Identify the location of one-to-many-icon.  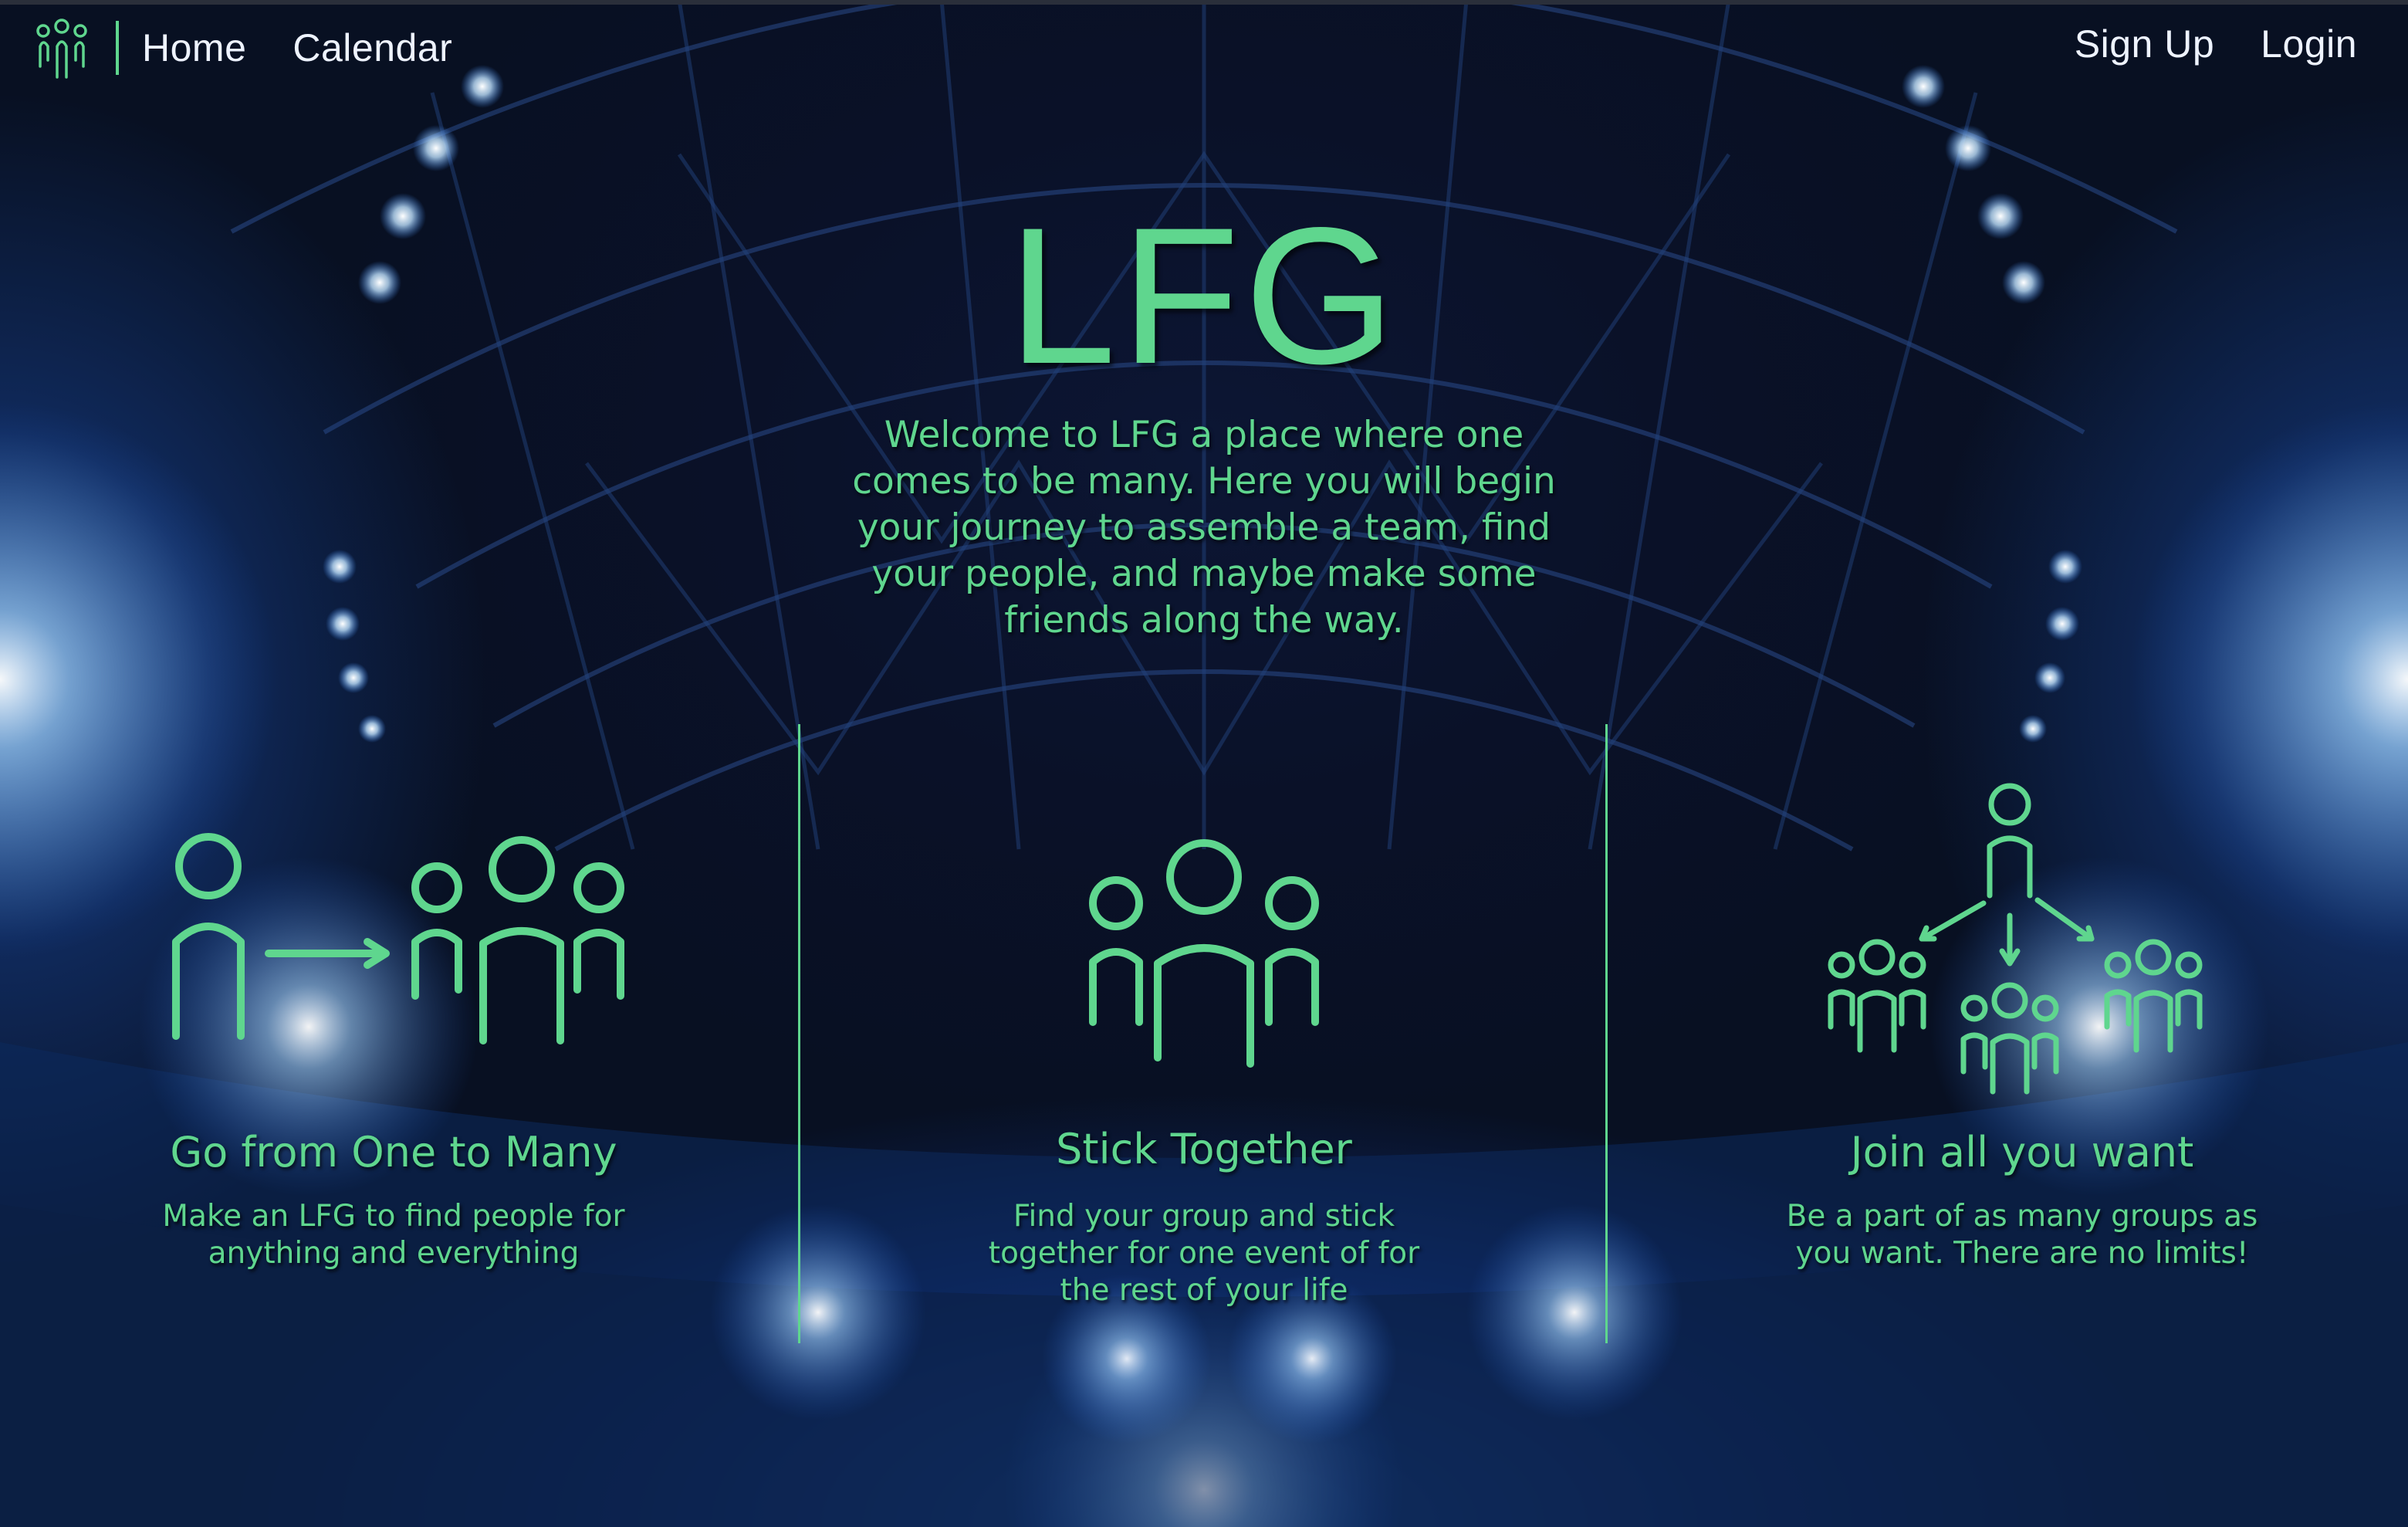
(398, 939).